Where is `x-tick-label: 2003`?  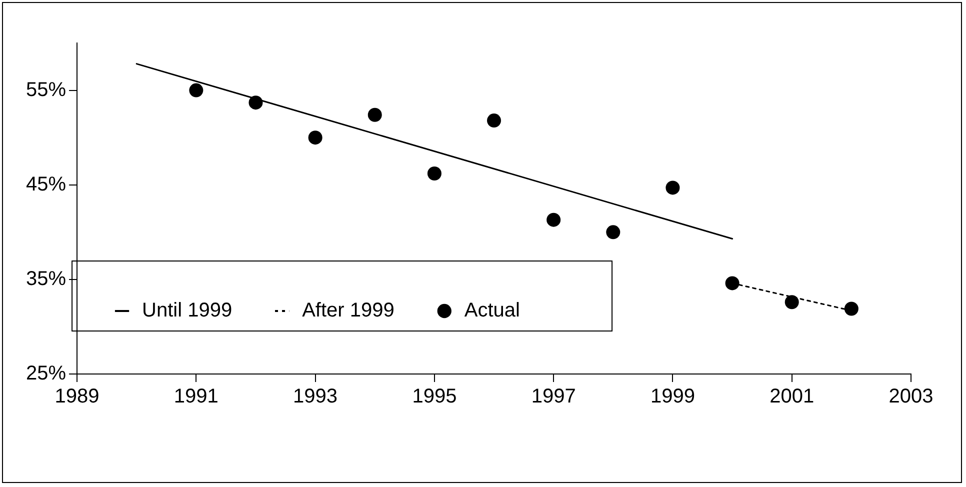
x-tick-label: 2003 is located at coordinates (911, 397).